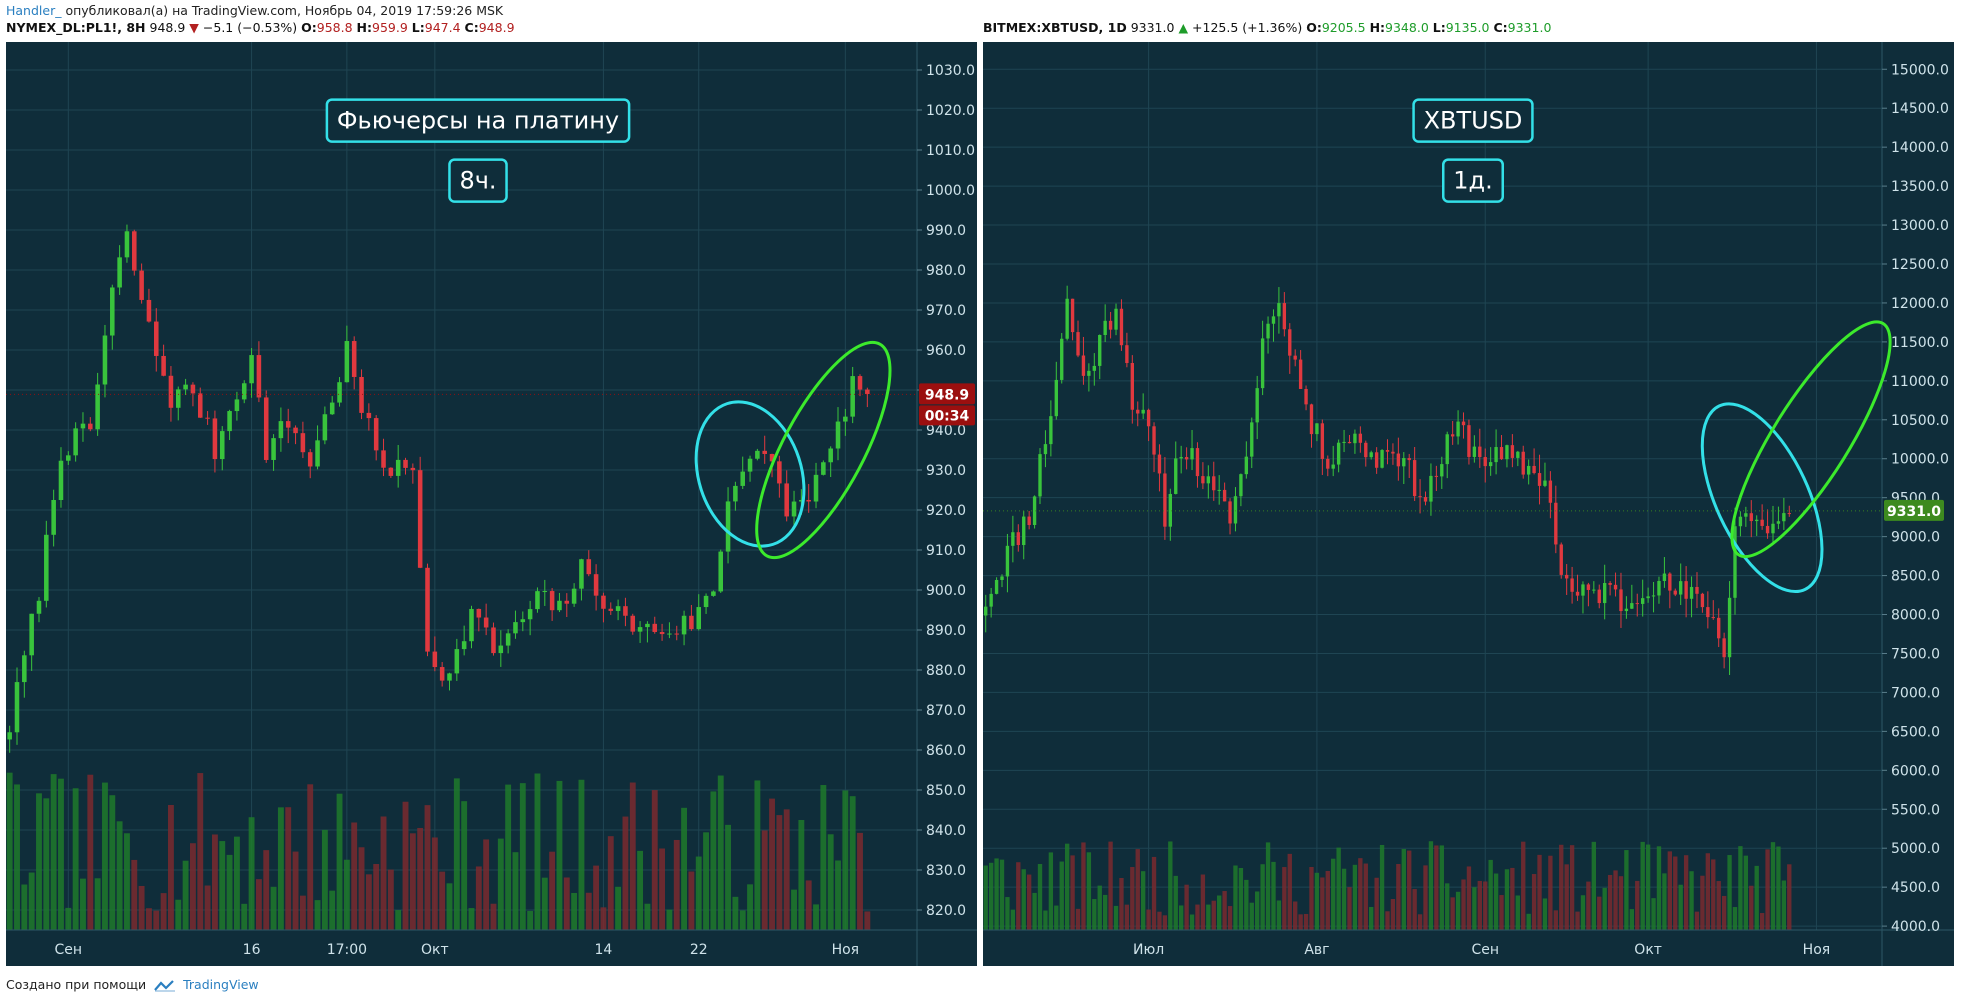  What do you see at coordinates (1247, 27) in the screenshot?
I see `legend-right-change: +125.5 (+1.36%)` at bounding box center [1247, 27].